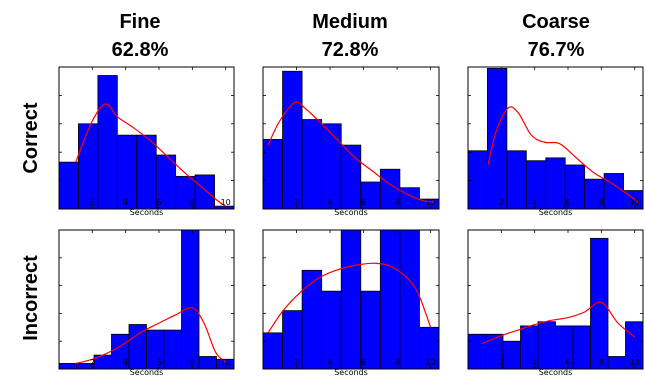 This screenshot has height=386, width=645. I want to click on panel-correct-coarse: 2 4 6 8 10 Seconds, so click(555, 141).